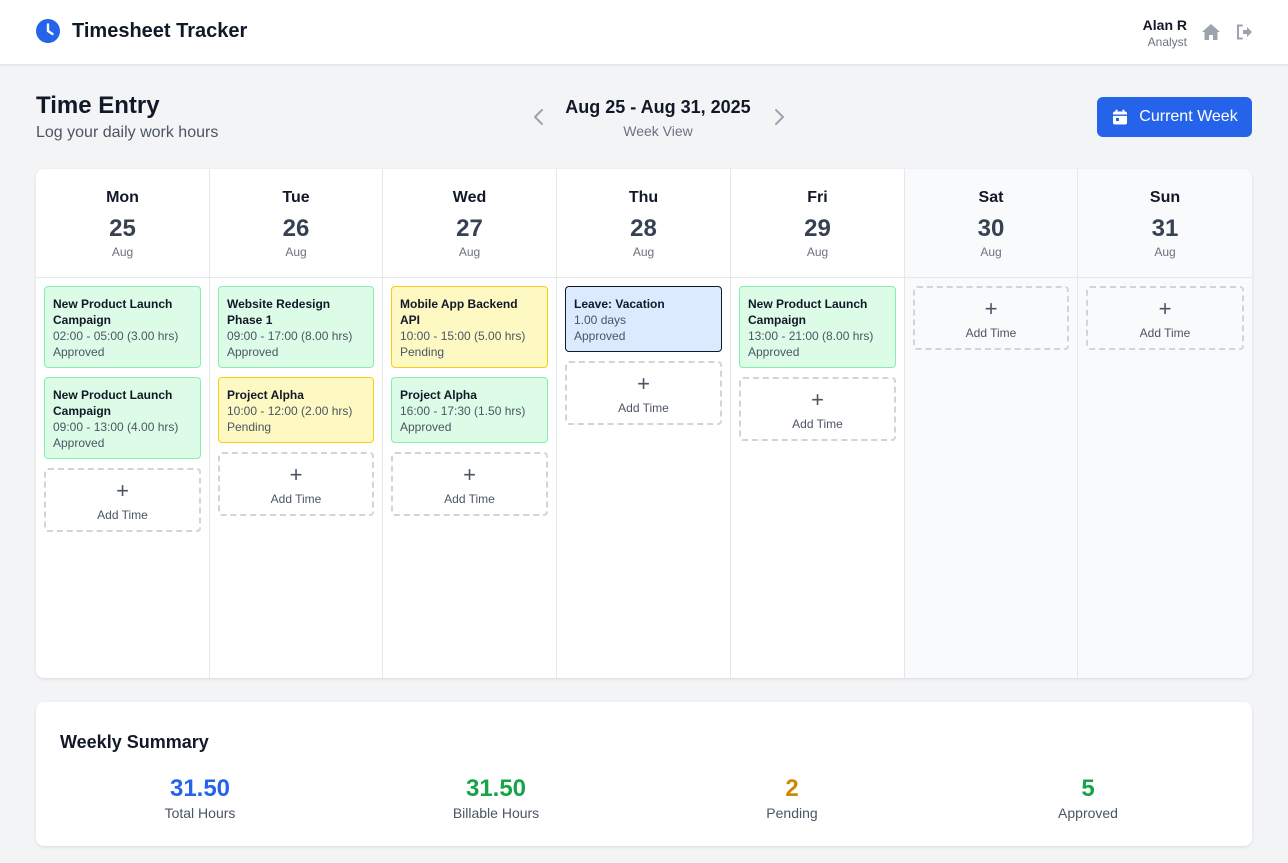  What do you see at coordinates (48, 31) in the screenshot?
I see `clock-icon` at bounding box center [48, 31].